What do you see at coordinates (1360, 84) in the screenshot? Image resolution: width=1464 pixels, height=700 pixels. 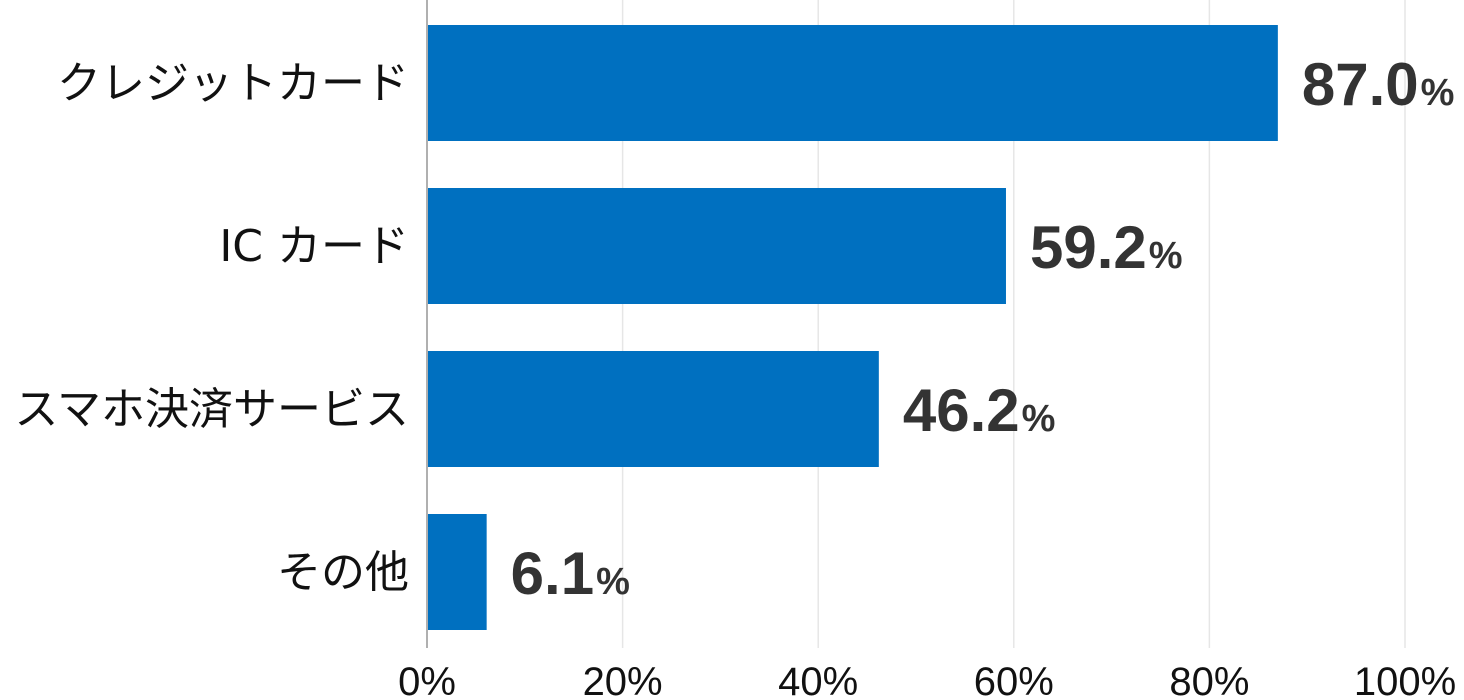 I see `value-number: 87.0` at bounding box center [1360, 84].